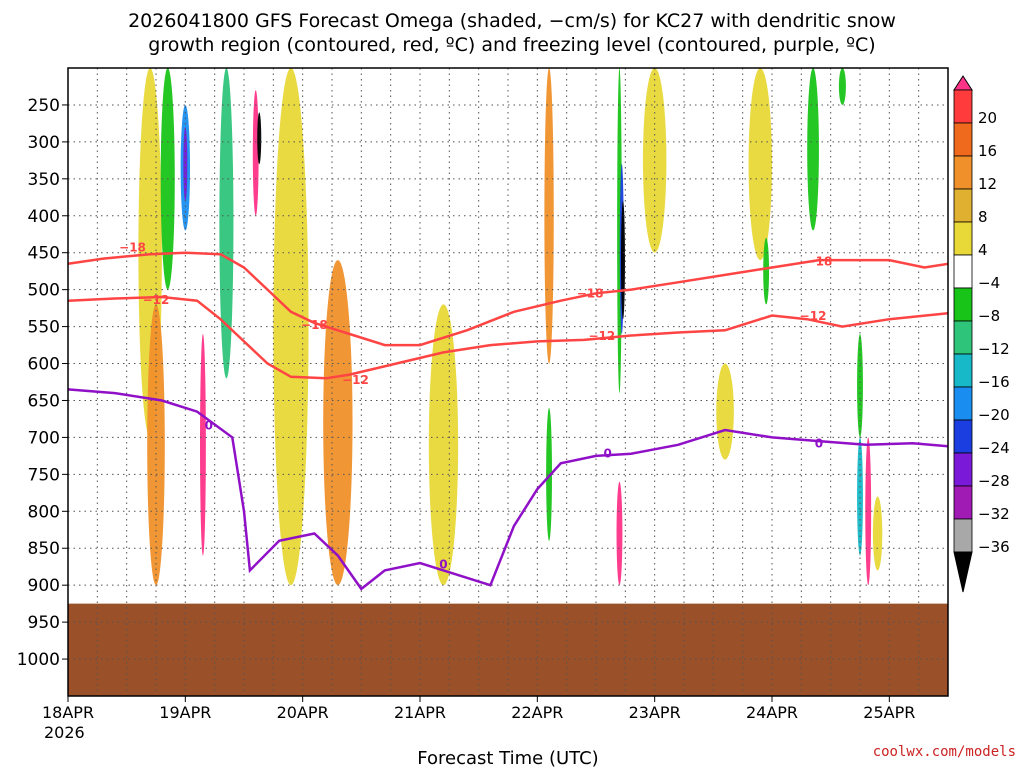 Image resolution: width=1024 pixels, height=768 pixels. I want to click on colorbar-label: −4, so click(989, 283).